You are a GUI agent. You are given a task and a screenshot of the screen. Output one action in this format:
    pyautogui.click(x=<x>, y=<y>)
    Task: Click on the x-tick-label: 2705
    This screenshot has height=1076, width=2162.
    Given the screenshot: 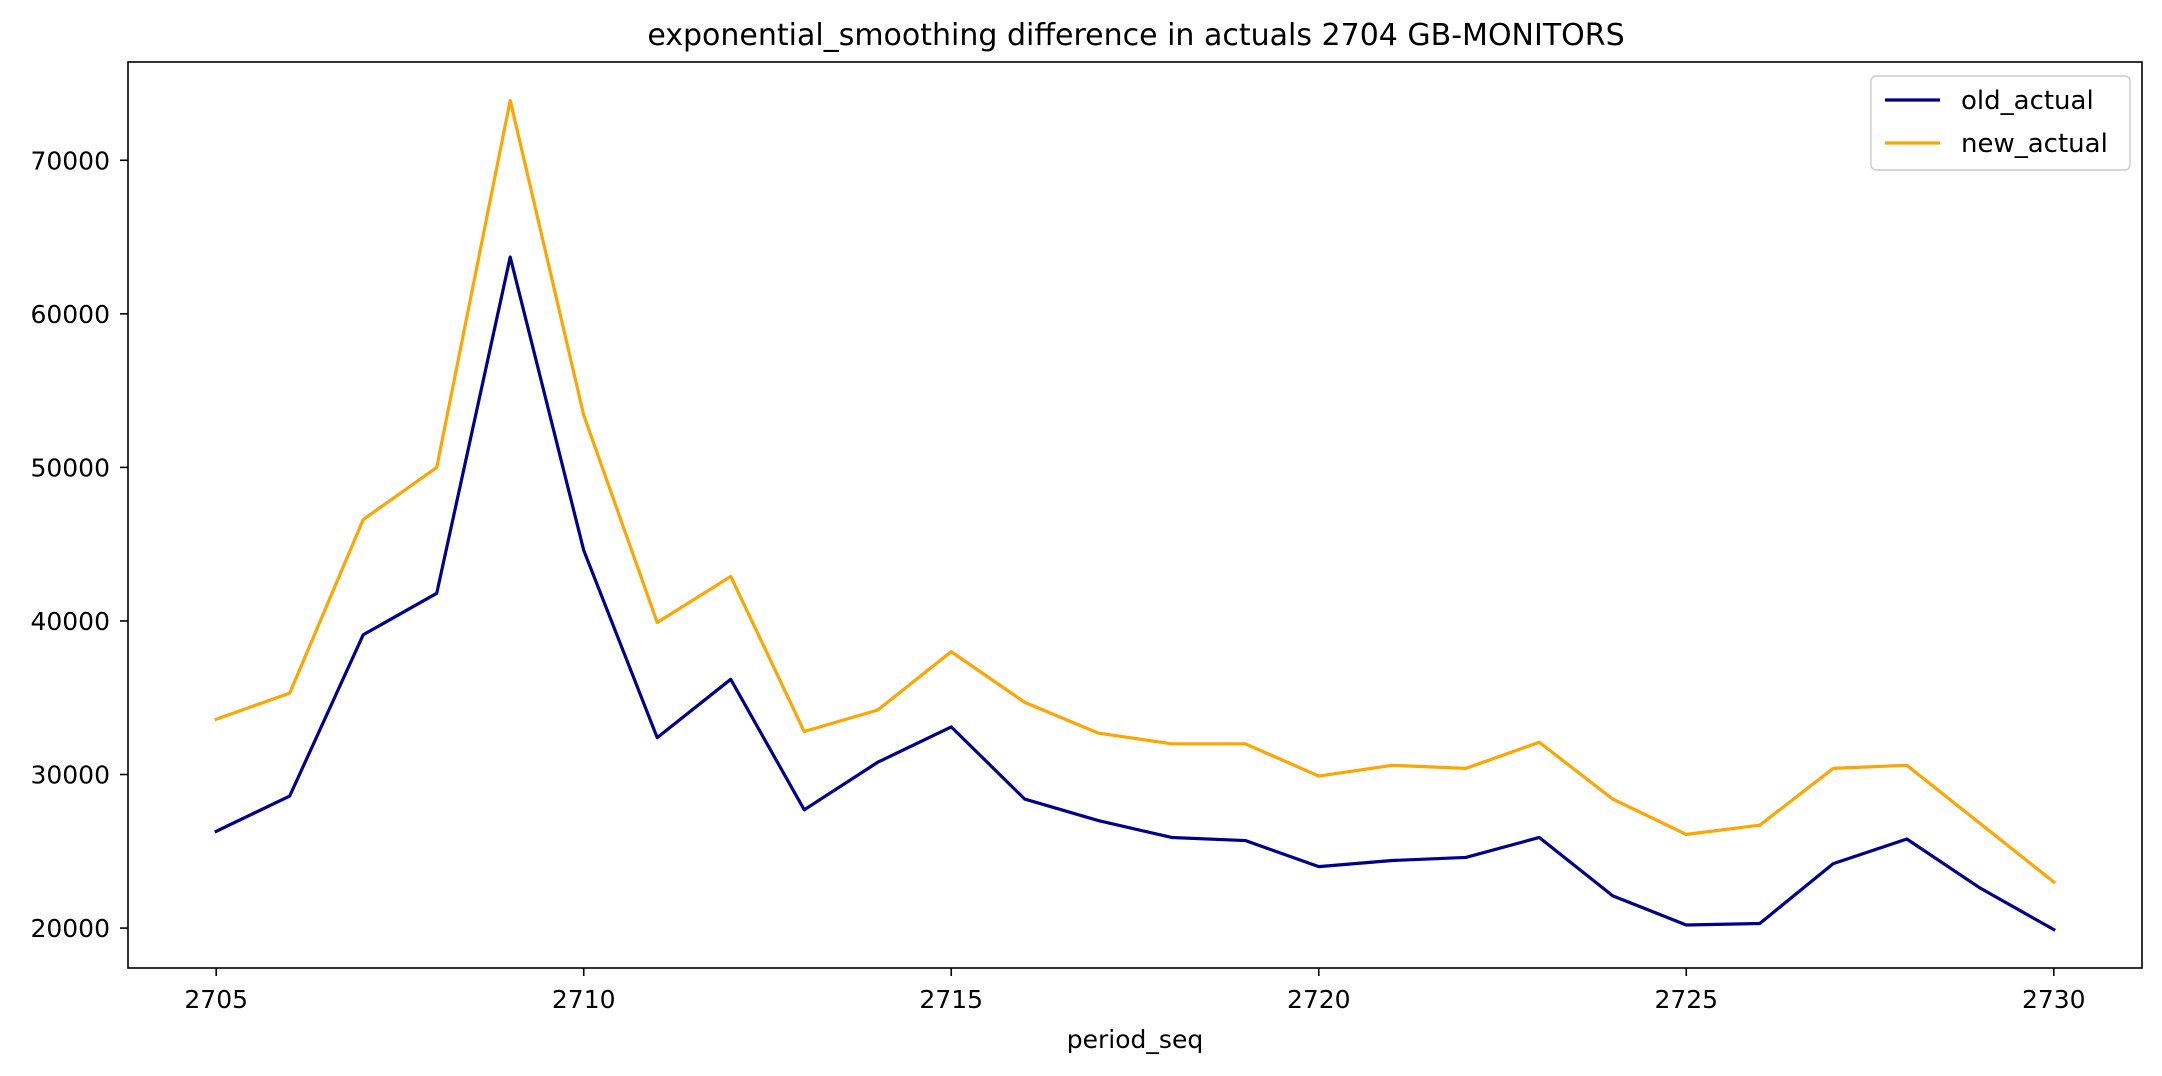 What is the action you would take?
    pyautogui.click(x=216, y=999)
    